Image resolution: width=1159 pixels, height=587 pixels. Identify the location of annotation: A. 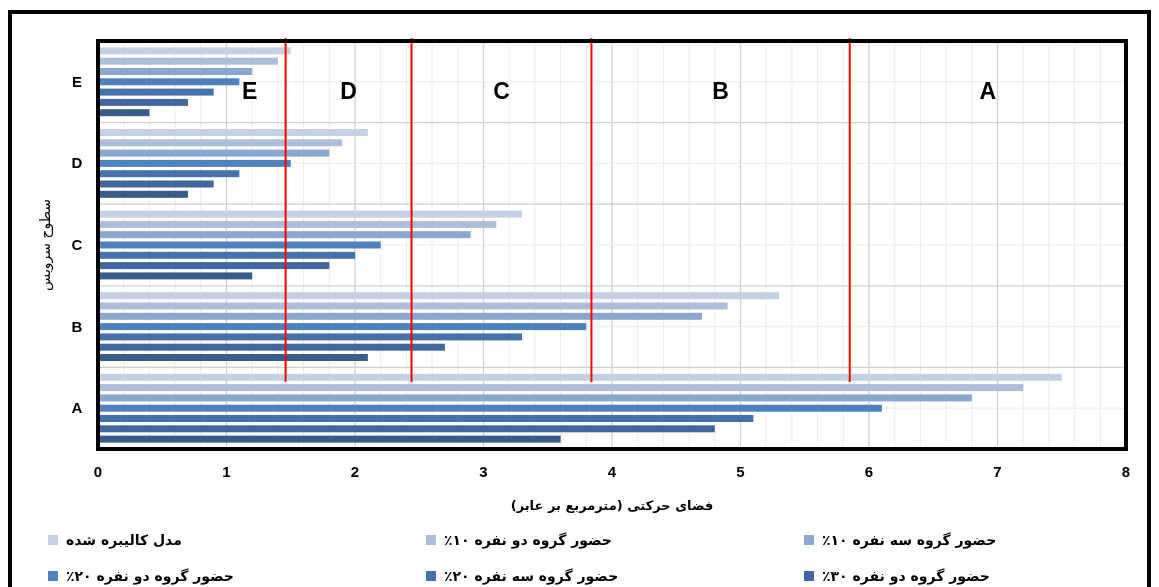
(988, 91).